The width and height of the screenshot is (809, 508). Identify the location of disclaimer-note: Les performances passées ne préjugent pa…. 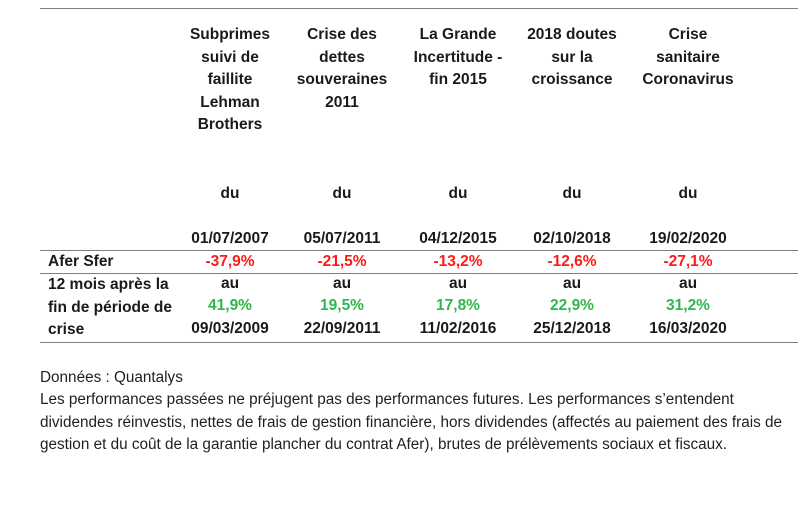
(411, 422).